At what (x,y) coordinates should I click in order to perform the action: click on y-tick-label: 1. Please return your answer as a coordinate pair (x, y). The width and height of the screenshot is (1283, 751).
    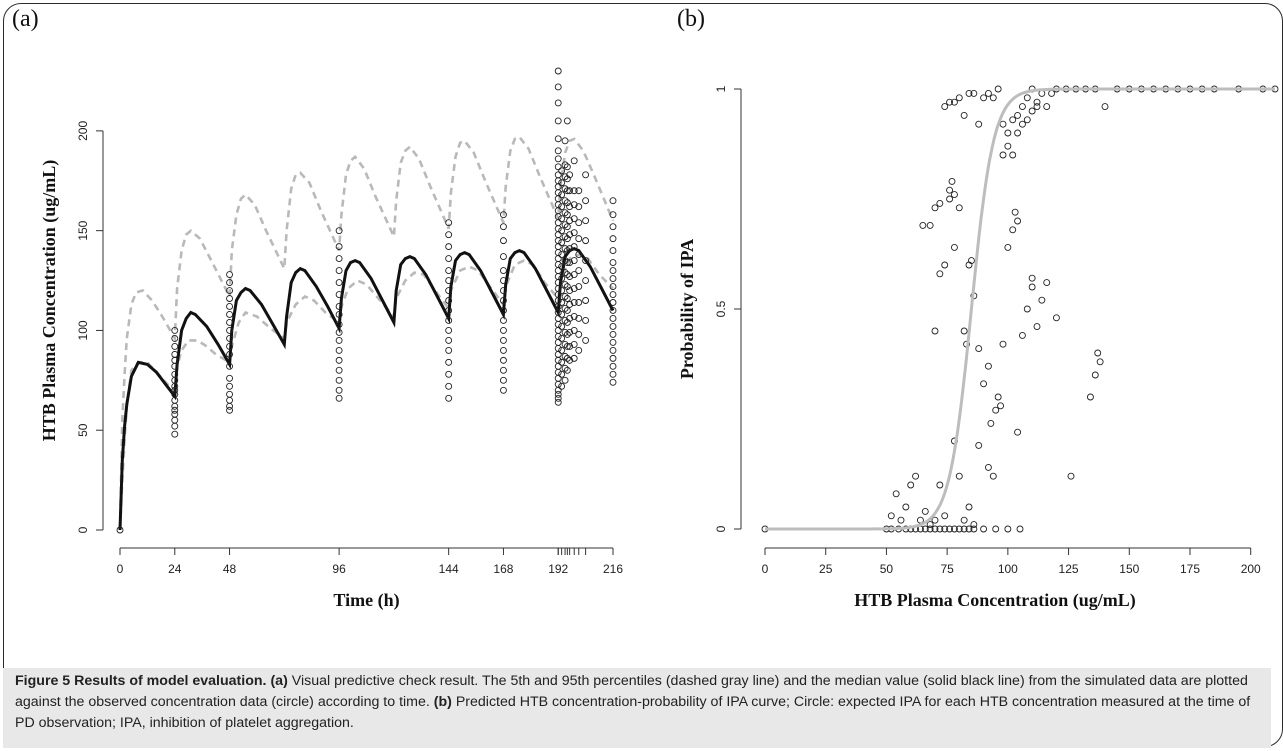
    Looking at the image, I should click on (721, 88).